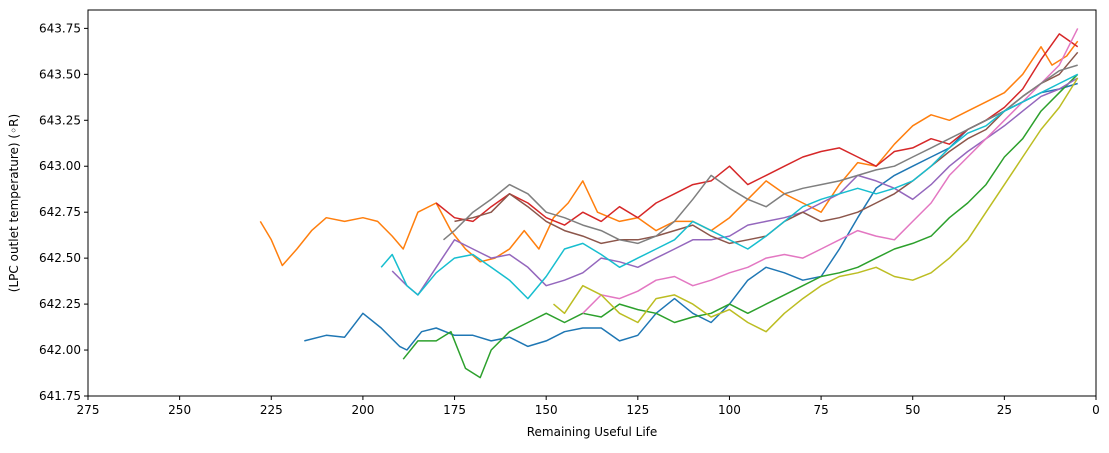 The height and width of the screenshot is (453, 1109). I want to click on y-tick-label: 643.00, so click(60, 166).